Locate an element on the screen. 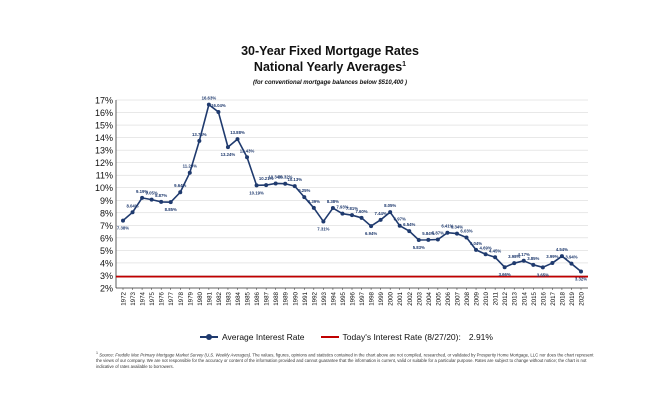 The image size is (660, 403). data-label: 9.19% is located at coordinates (142, 191).